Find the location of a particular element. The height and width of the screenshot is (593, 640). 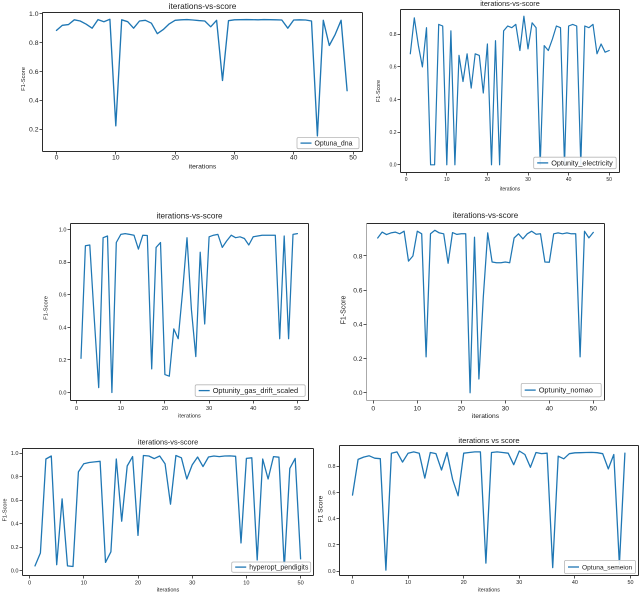

svg-text: iterations vs score is located at coordinates (488, 440).